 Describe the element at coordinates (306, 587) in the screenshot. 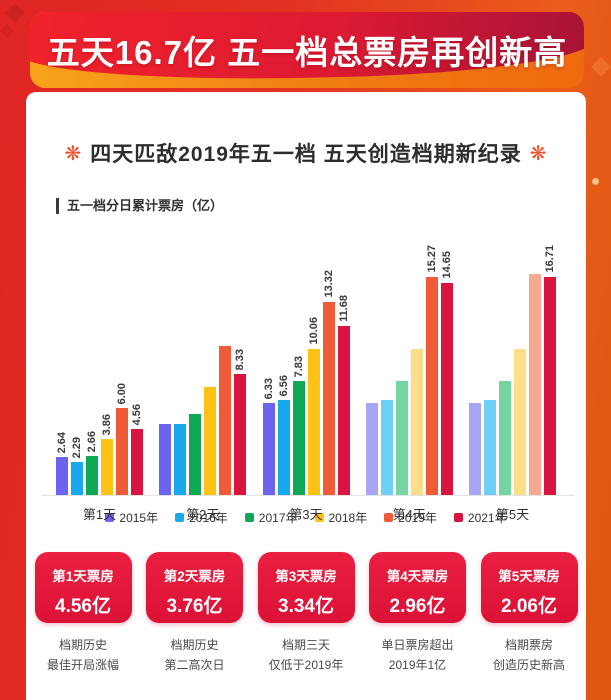

I see `summary-box: 第3天票房 3.34亿` at that location.